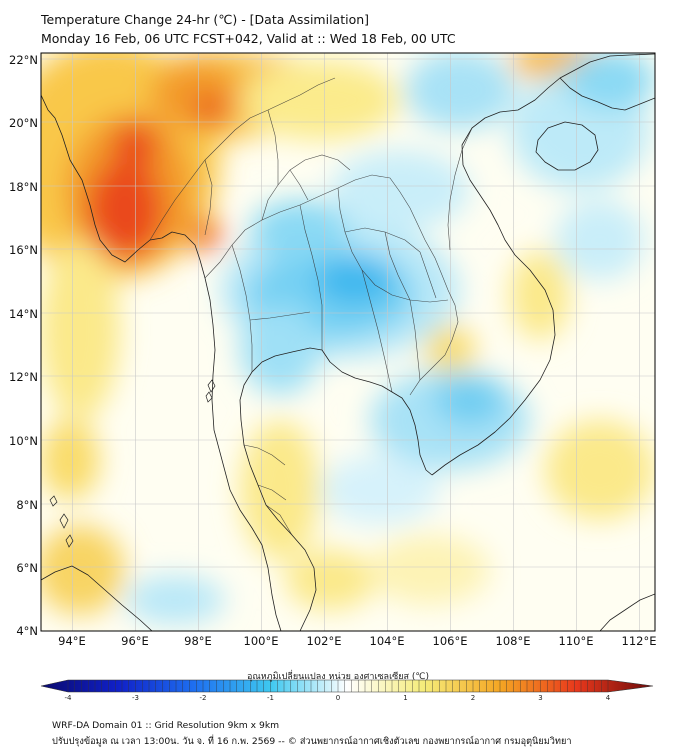 This screenshot has height=756, width=676. What do you see at coordinates (68, 698) in the screenshot?
I see `colorbar-tick-label: -4` at bounding box center [68, 698].